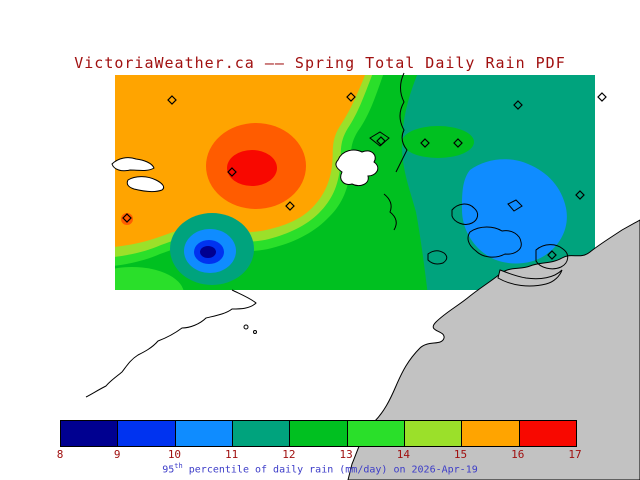 The image size is (640, 480). What do you see at coordinates (401, 122) in the screenshot?
I see `coastline-saanich` at bounding box center [401, 122].